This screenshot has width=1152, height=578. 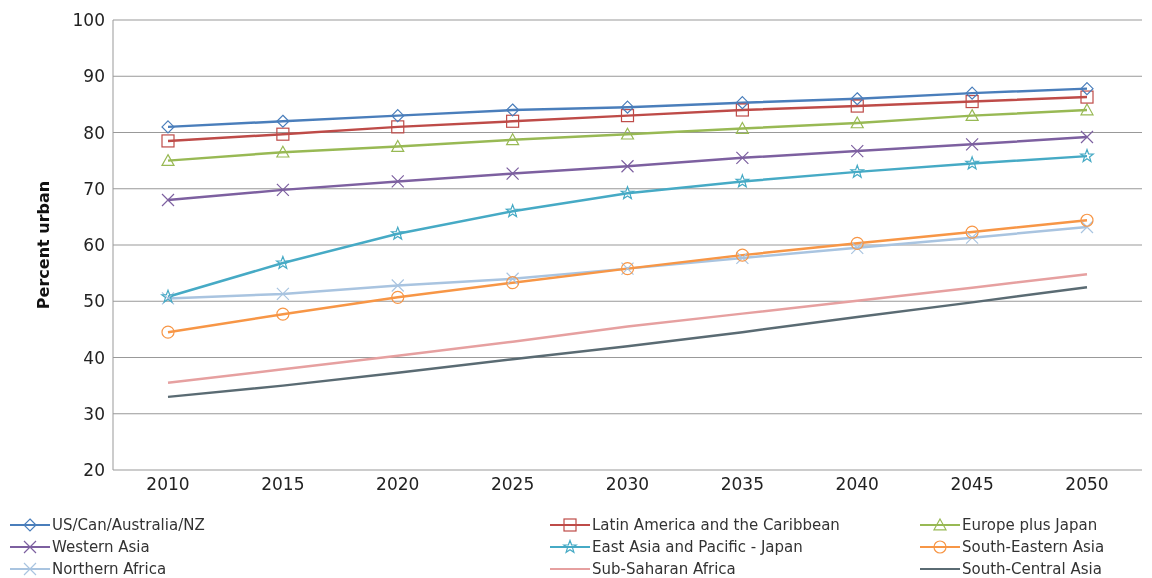 I want to click on legend-label: Europe plus Japan, so click(x=1030, y=525).